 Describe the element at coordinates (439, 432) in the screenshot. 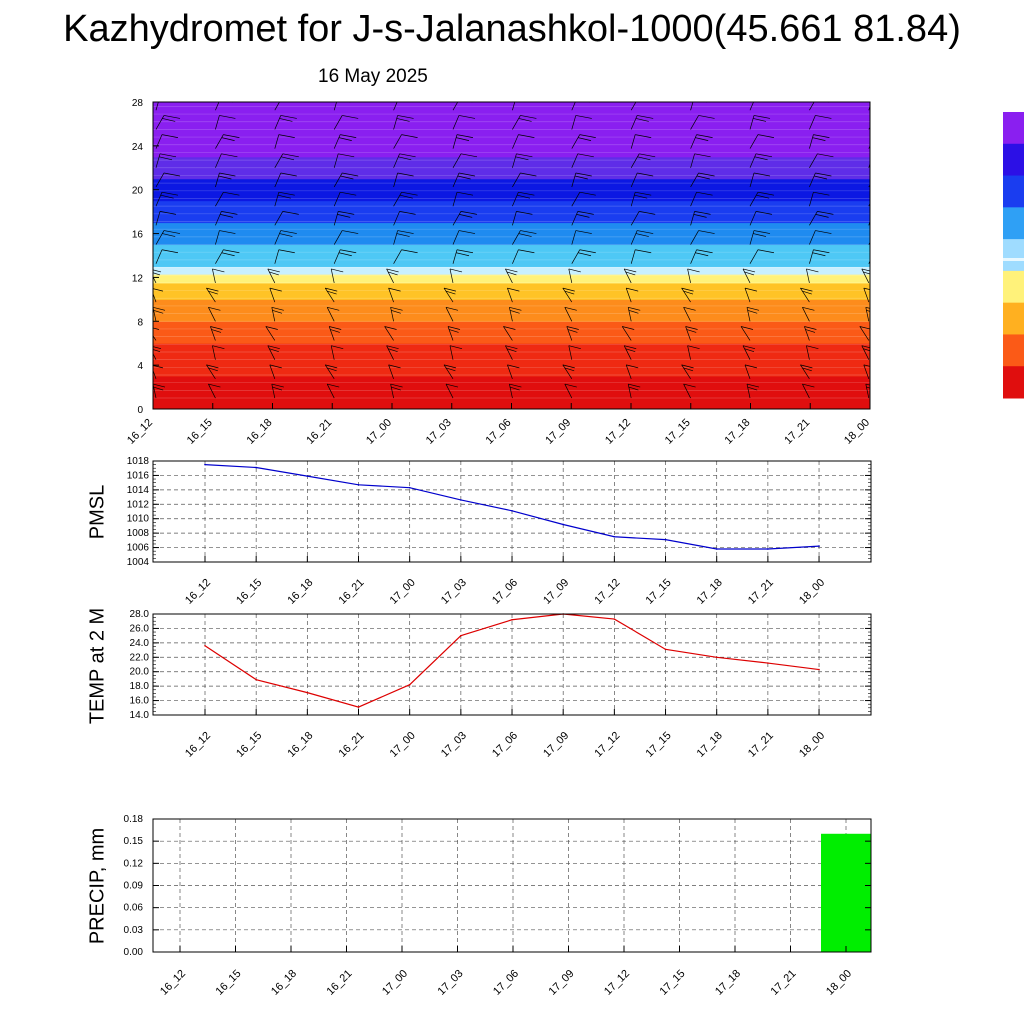

I see `x-tick-label: 17_03` at that location.